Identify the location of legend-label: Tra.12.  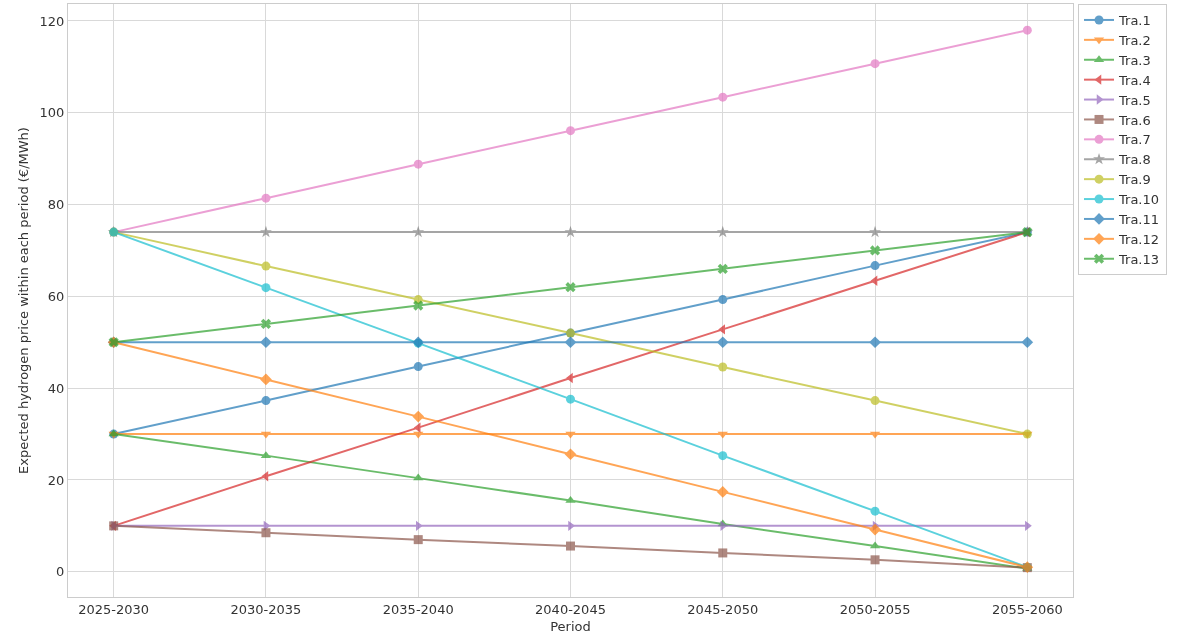
(1139, 239).